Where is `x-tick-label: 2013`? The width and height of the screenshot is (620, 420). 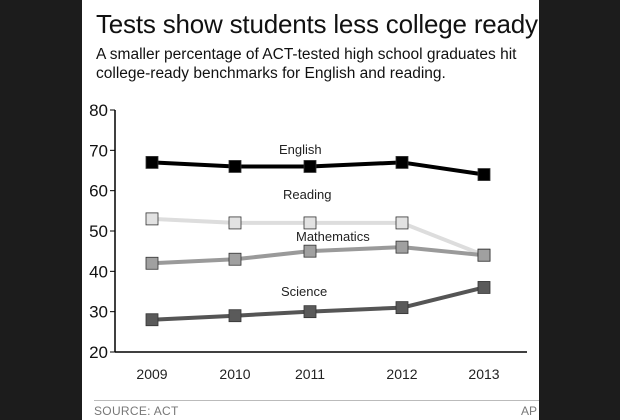
x-tick-label: 2013 is located at coordinates (483, 374).